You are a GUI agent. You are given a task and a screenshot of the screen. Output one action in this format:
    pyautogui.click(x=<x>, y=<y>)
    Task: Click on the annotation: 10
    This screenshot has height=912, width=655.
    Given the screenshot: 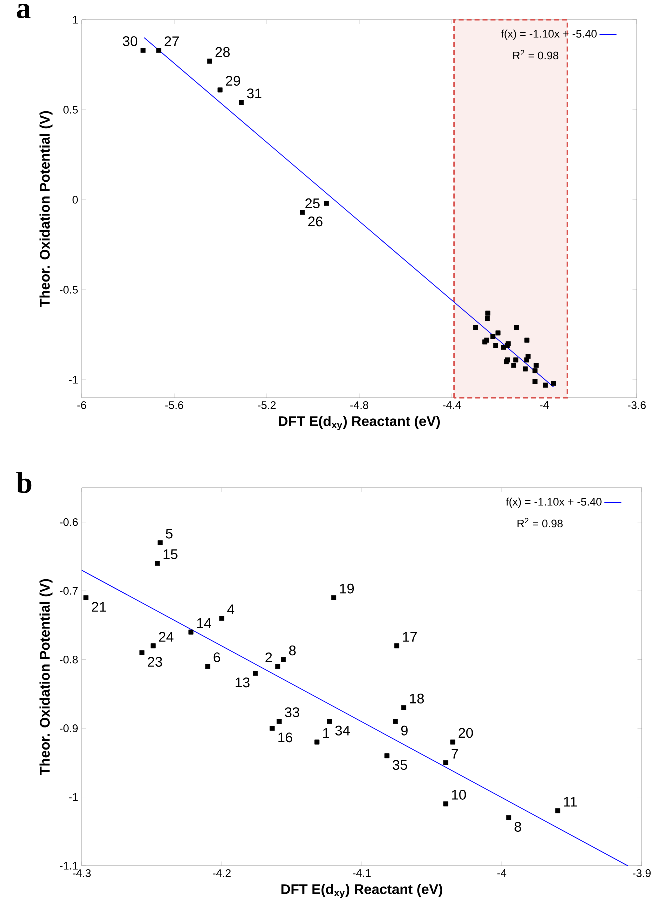 What is the action you would take?
    pyautogui.click(x=459, y=795)
    